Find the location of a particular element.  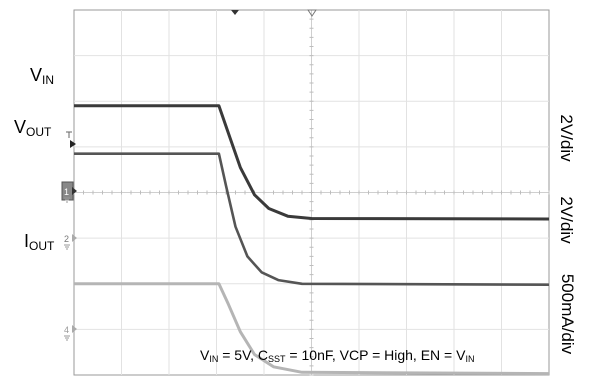

iout-label: IOUT is located at coordinates (39, 242).